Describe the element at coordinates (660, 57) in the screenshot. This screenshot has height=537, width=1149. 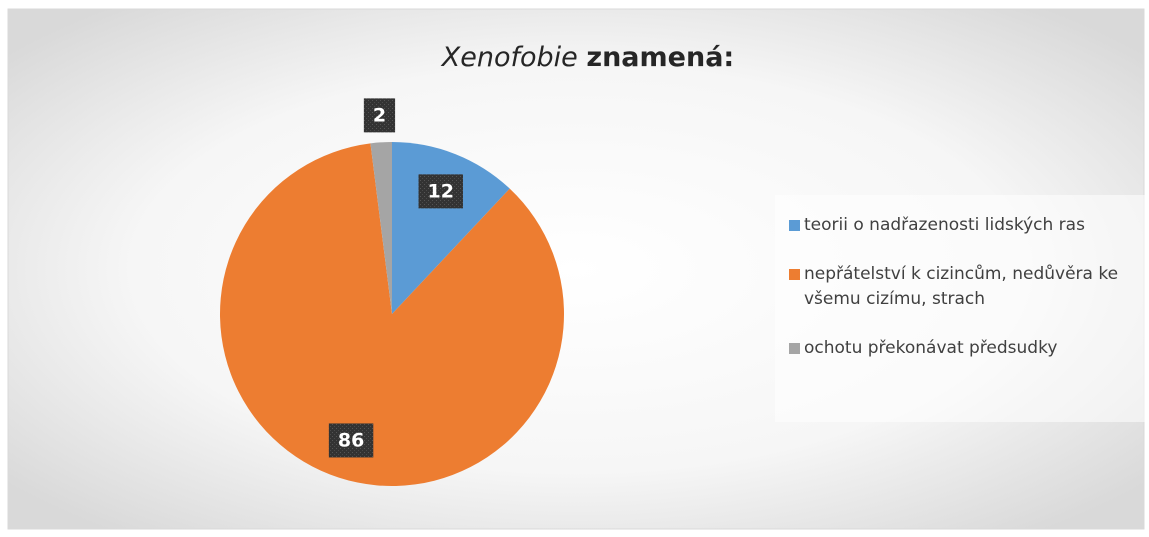
I see `title-text: znamená:` at that location.